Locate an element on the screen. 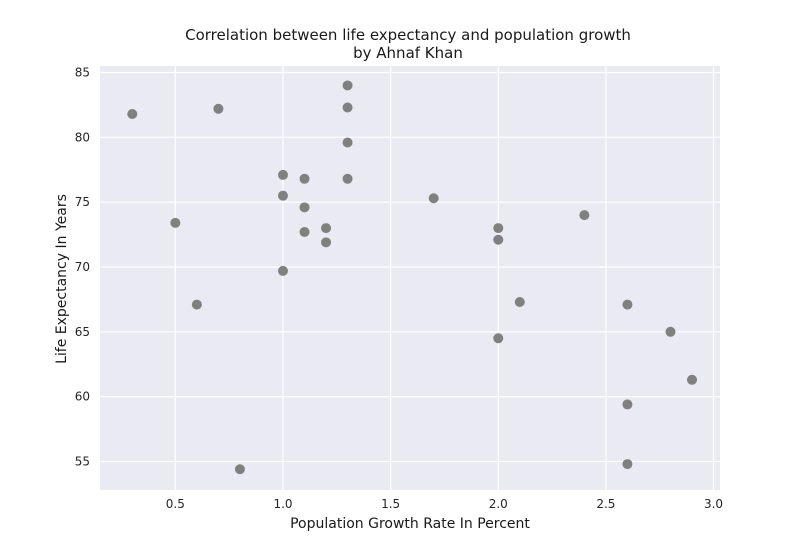 The width and height of the screenshot is (800, 550). x-tick-label: 0.5 is located at coordinates (175, 504).